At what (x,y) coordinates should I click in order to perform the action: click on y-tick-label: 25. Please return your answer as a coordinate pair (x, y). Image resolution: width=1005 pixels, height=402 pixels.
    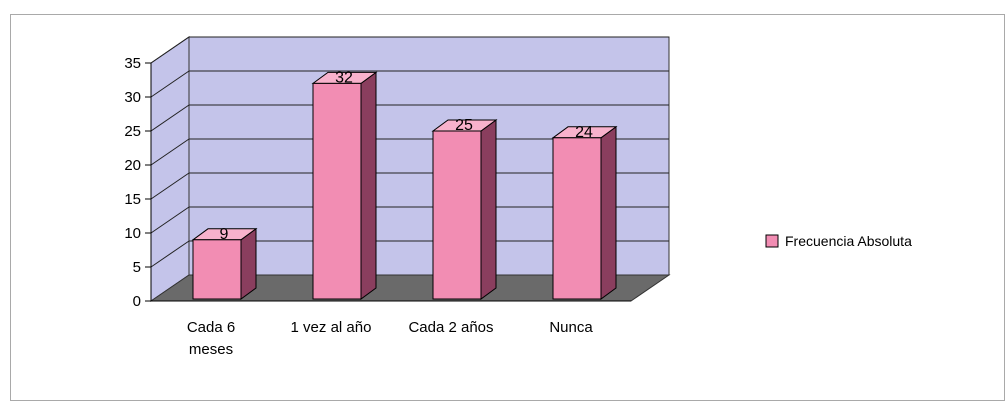
    Looking at the image, I should click on (132, 131).